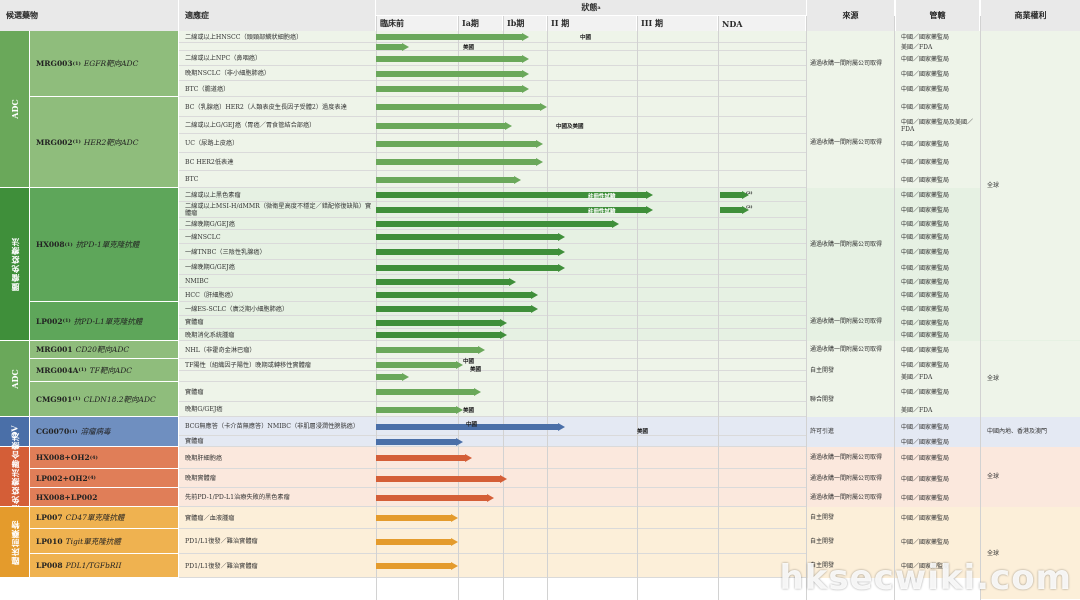  Describe the element at coordinates (846, 497) in the screenshot. I see `source-10: 通過收購一間附屬公司取得` at that location.